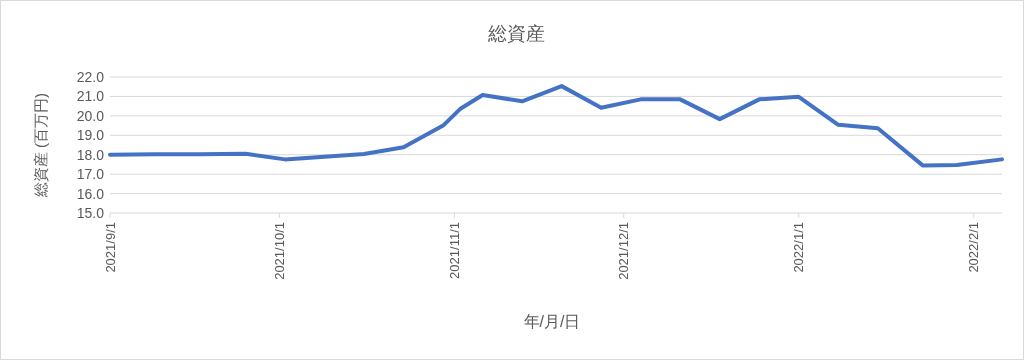  What do you see at coordinates (90, 213) in the screenshot?
I see `y-tick-label: 15.0` at bounding box center [90, 213].